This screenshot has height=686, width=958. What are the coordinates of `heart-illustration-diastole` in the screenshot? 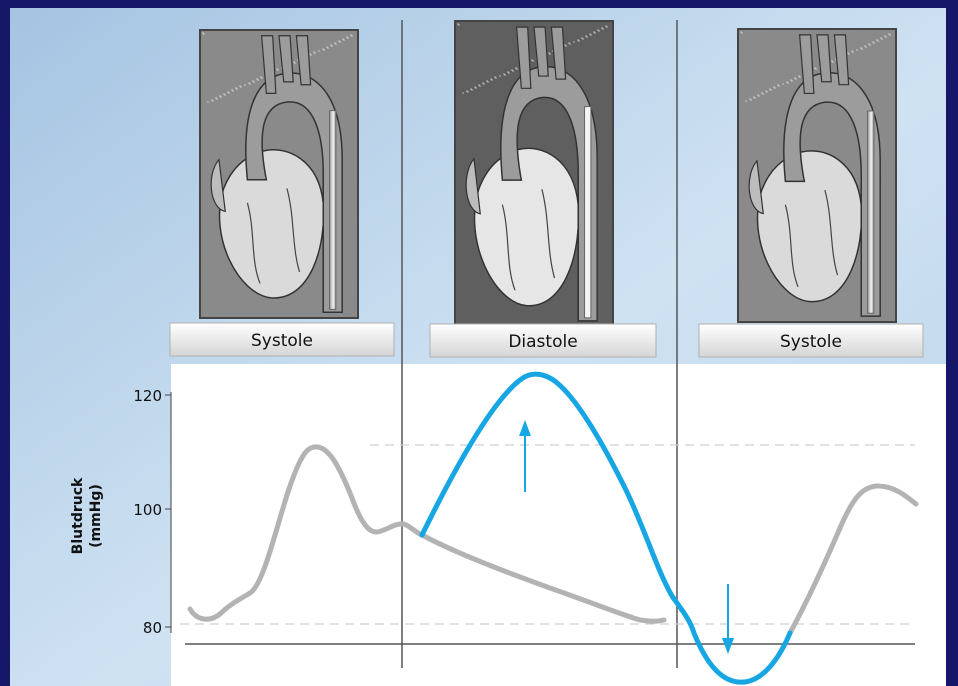 It's located at (534, 174).